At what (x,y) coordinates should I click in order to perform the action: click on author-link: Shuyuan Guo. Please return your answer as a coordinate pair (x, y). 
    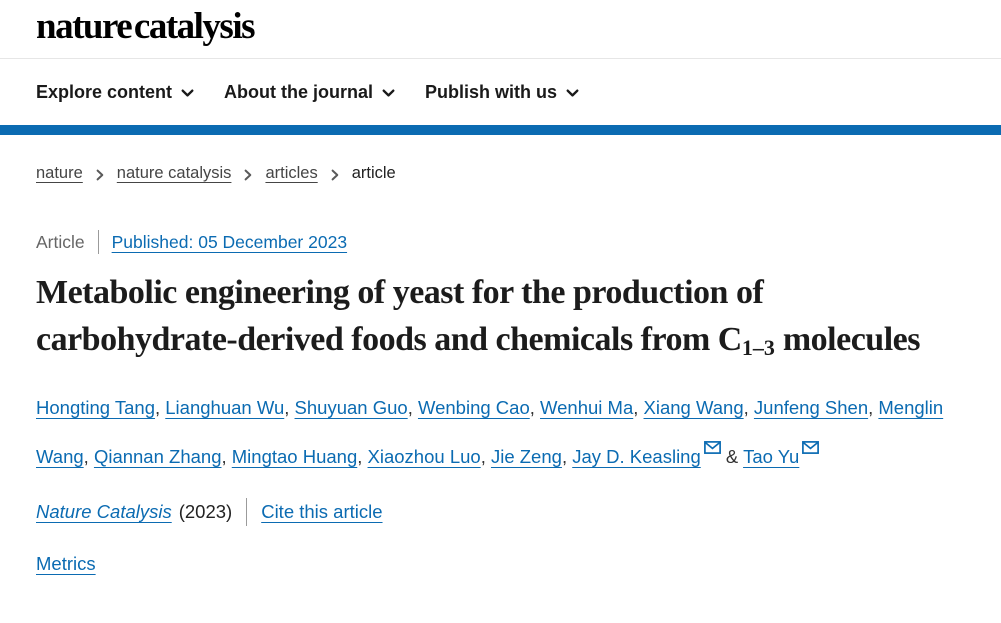
    Looking at the image, I should click on (351, 407).